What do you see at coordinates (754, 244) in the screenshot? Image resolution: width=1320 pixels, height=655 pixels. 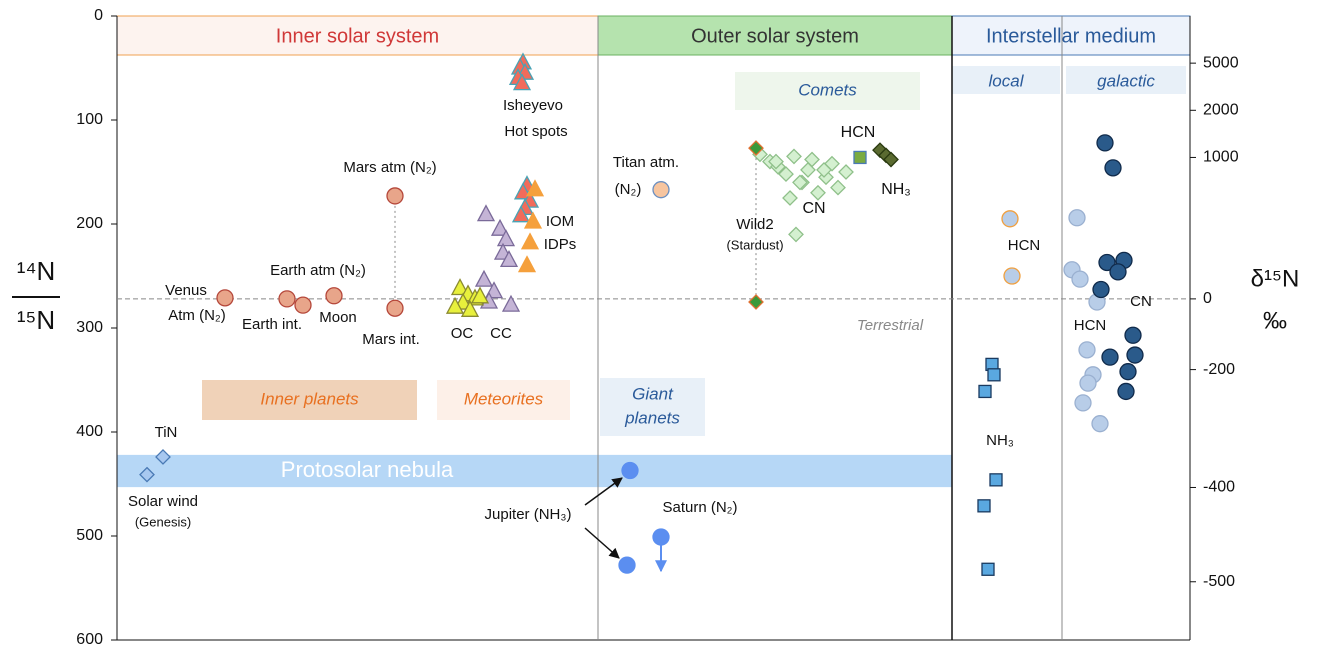 I see `annotation: (Stardust)` at bounding box center [754, 244].